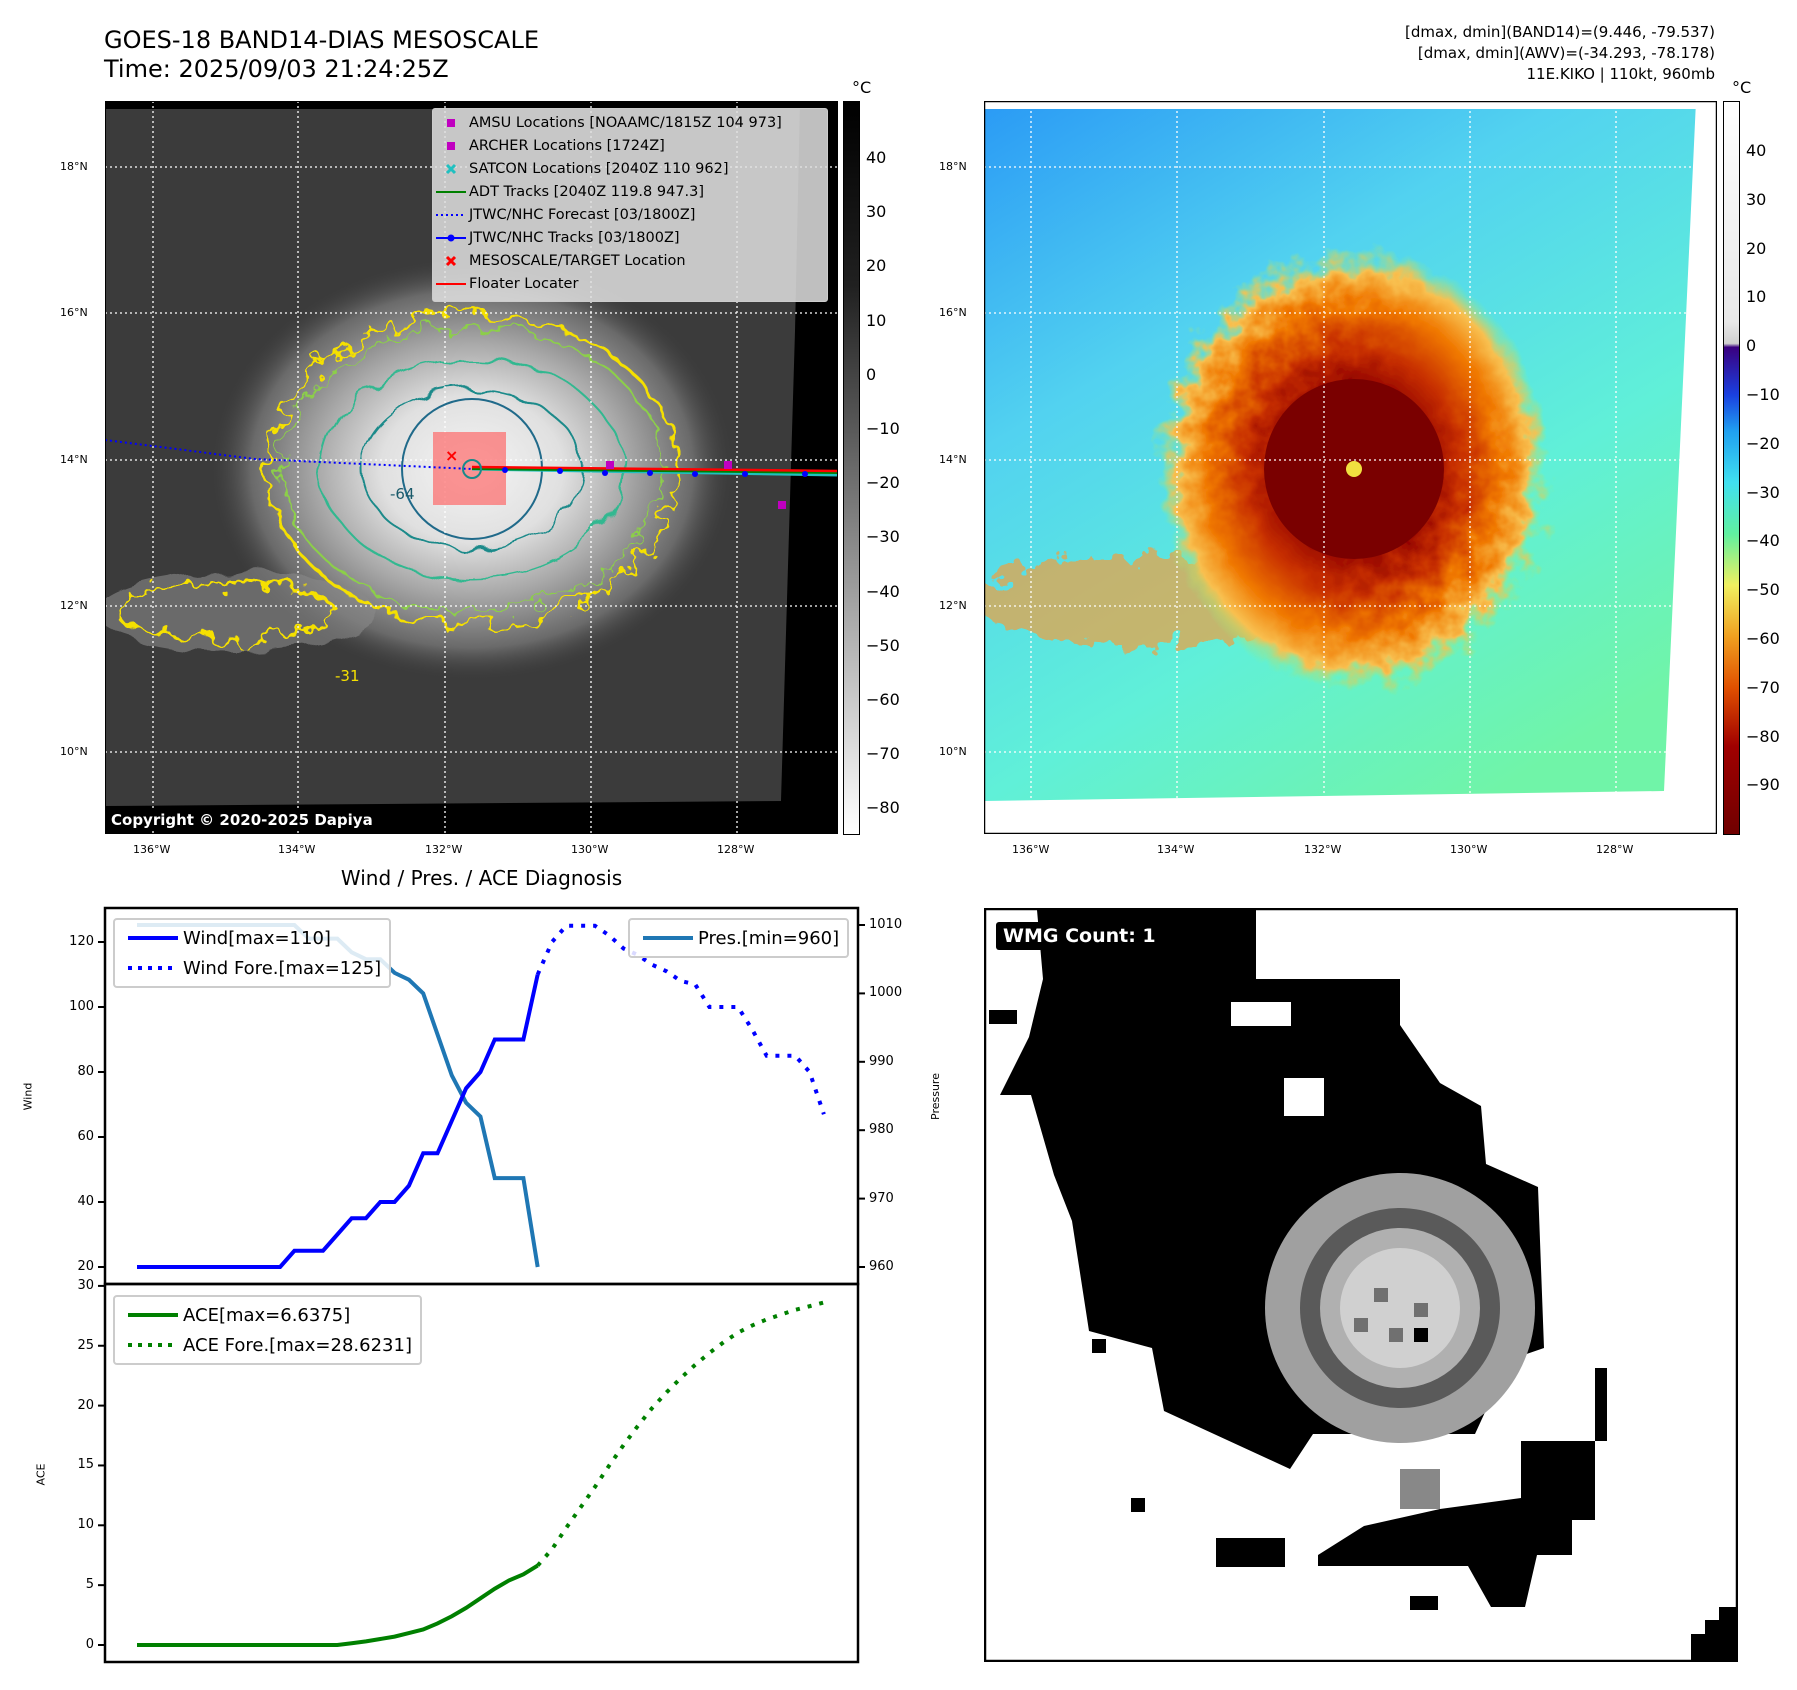  Describe the element at coordinates (338, 1605) in the screenshot. I see `ace-line` at that location.